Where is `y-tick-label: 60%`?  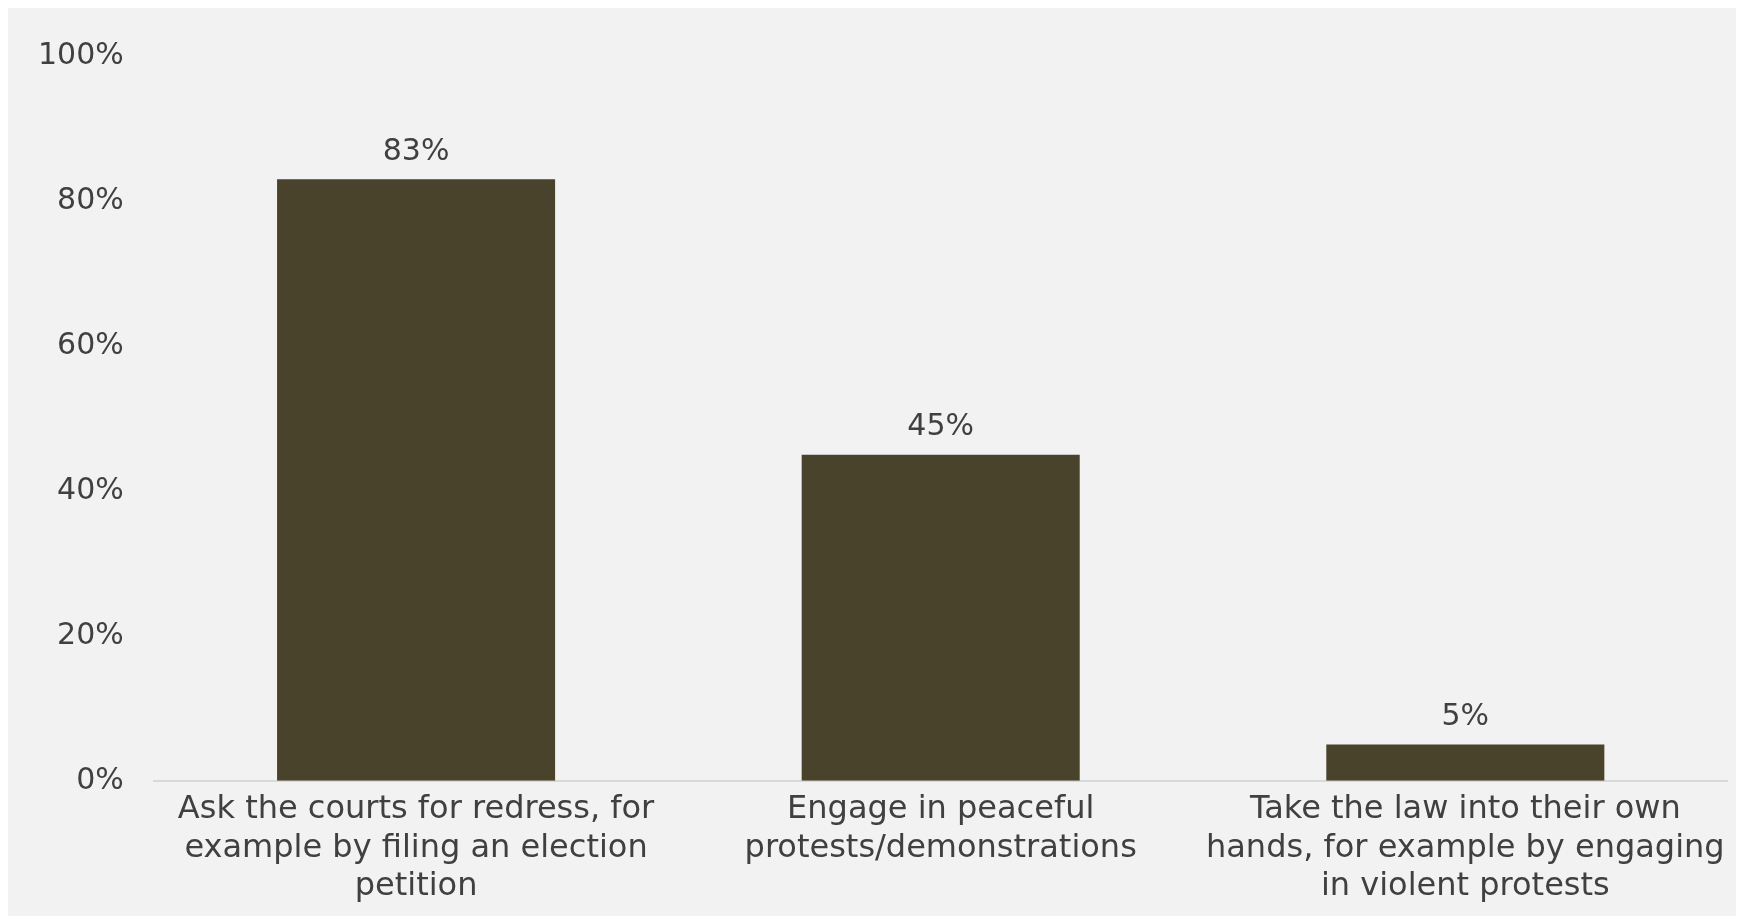 y-tick-label: 60% is located at coordinates (90, 343).